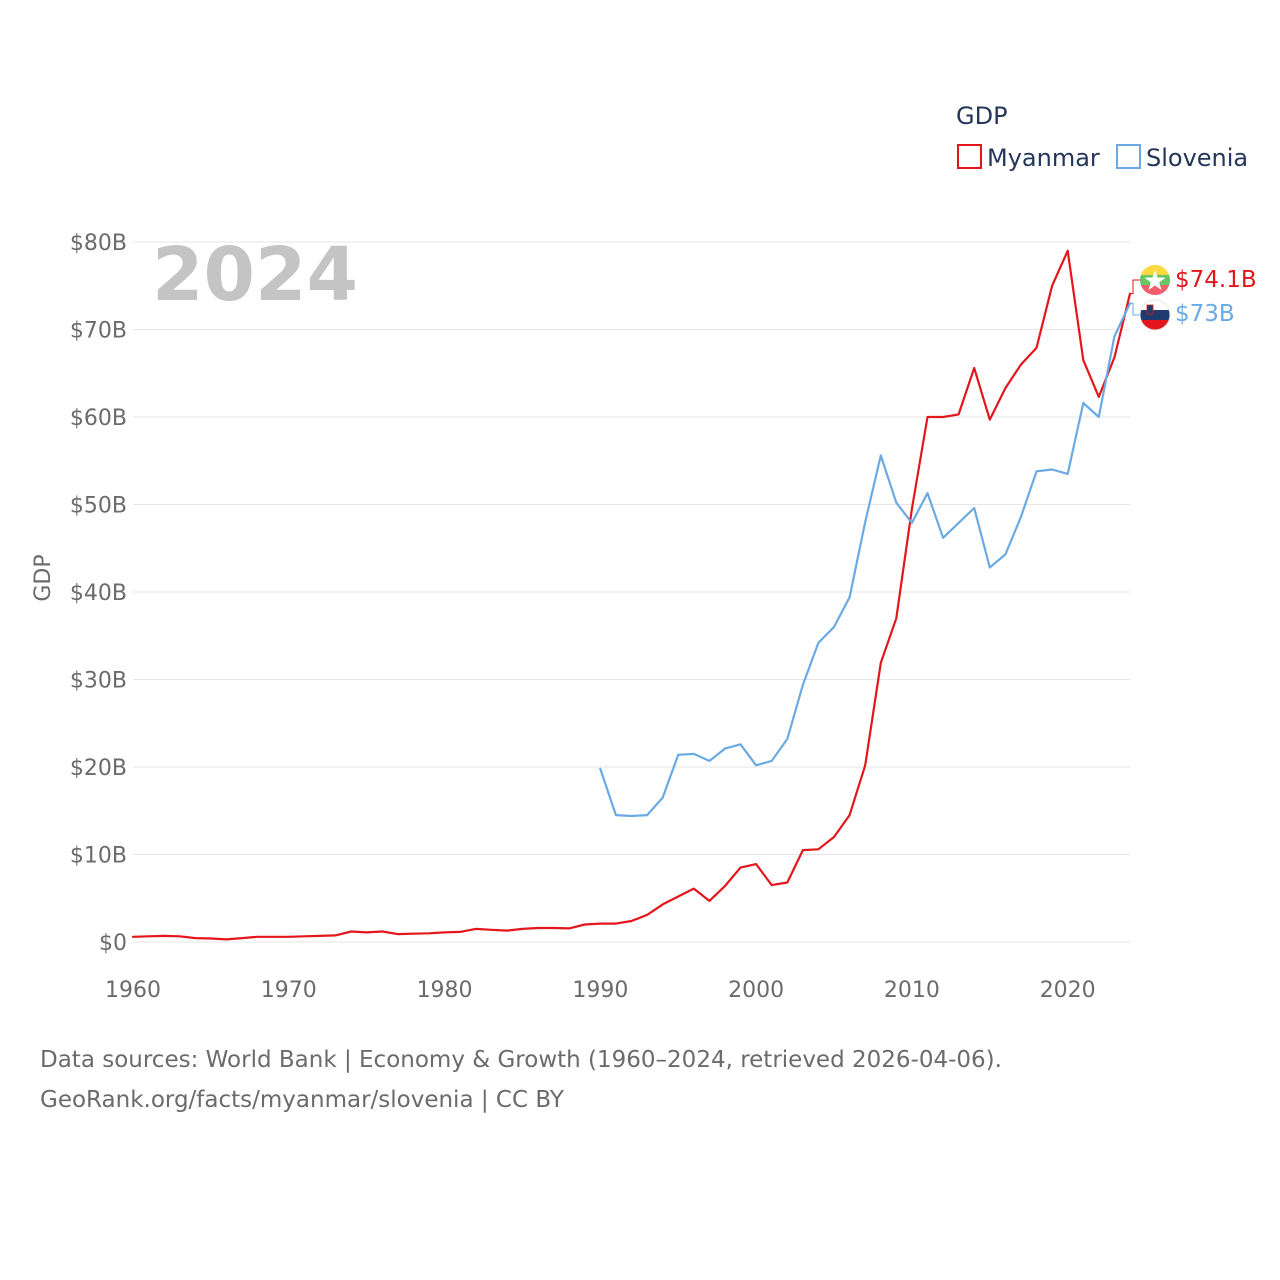  What do you see at coordinates (1205, 314) in the screenshot?
I see `slovenia-end-label: $73B` at bounding box center [1205, 314].